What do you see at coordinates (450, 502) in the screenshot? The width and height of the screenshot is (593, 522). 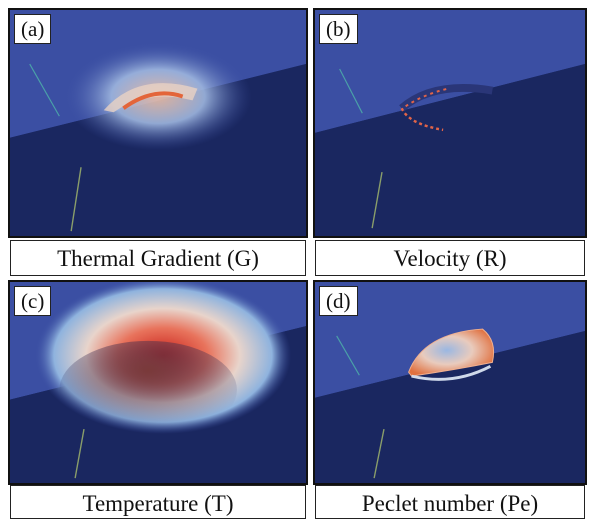 I see `panel-d-caption: Peclet number (Pe)` at bounding box center [450, 502].